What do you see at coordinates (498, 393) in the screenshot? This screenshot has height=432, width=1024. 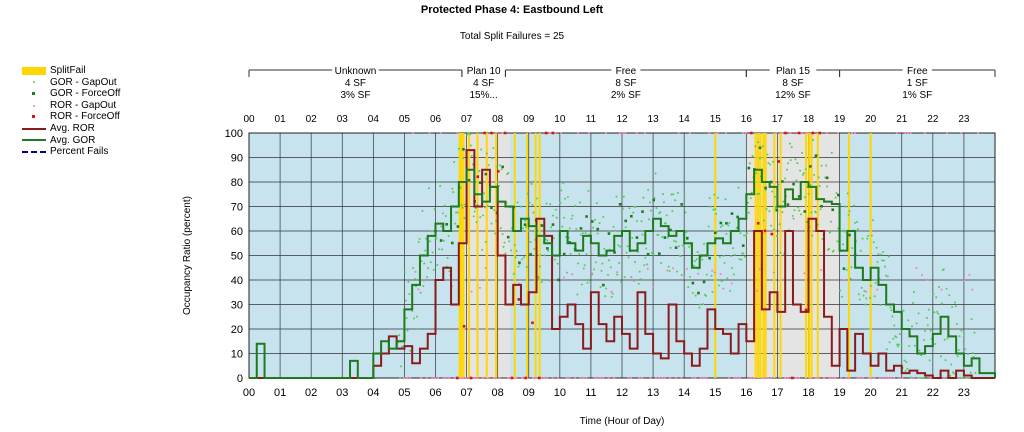 I see `x-tick-label: 08` at bounding box center [498, 393].